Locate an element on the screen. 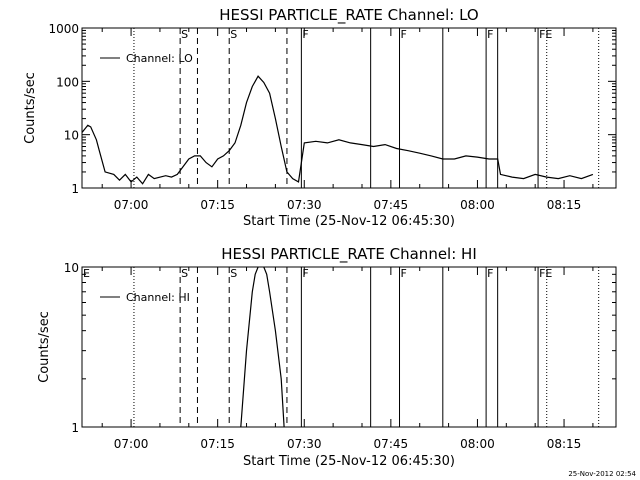  y-tick-label: 1000 is located at coordinates (63, 29).